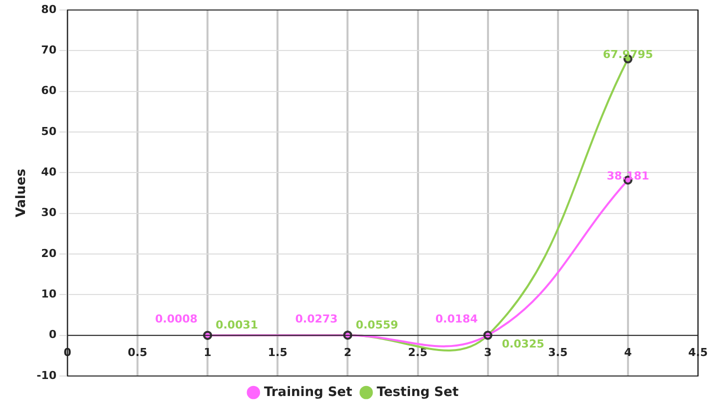 Image resolution: width=723 pixels, height=414 pixels. Describe the element at coordinates (49, 9) in the screenshot. I see `y-tick-label: 80` at that location.